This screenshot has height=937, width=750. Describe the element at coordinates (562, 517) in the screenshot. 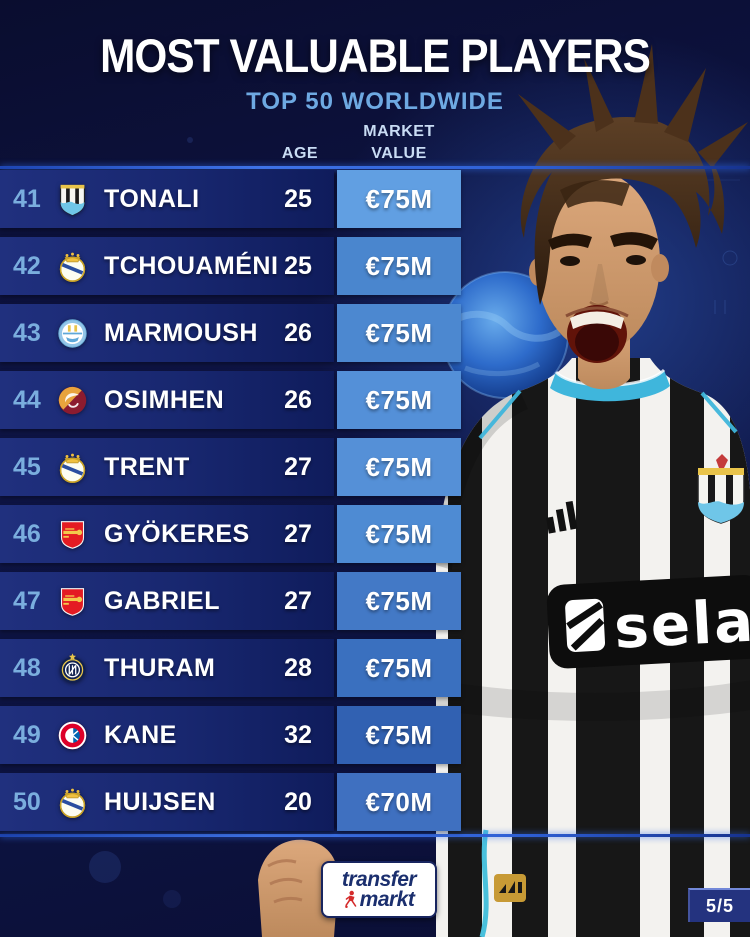

I see `adidas-logo-icon` at that location.